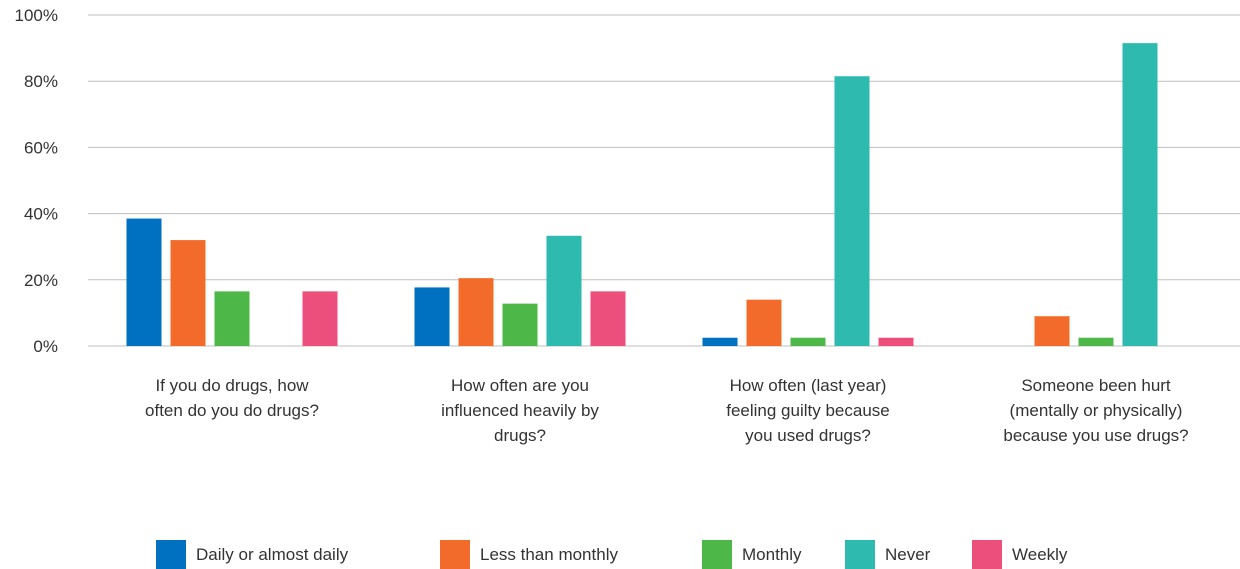 The width and height of the screenshot is (1240, 569). What do you see at coordinates (272, 554) in the screenshot?
I see `legend-label: Daily or almost daily` at bounding box center [272, 554].